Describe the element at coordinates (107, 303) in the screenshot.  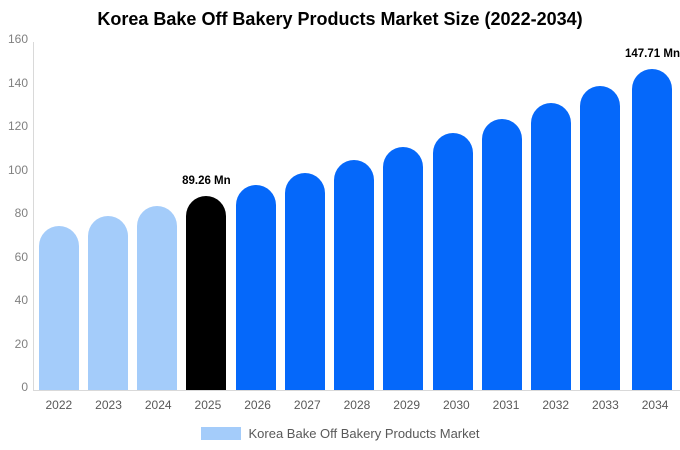
I see `bar-2023` at that location.